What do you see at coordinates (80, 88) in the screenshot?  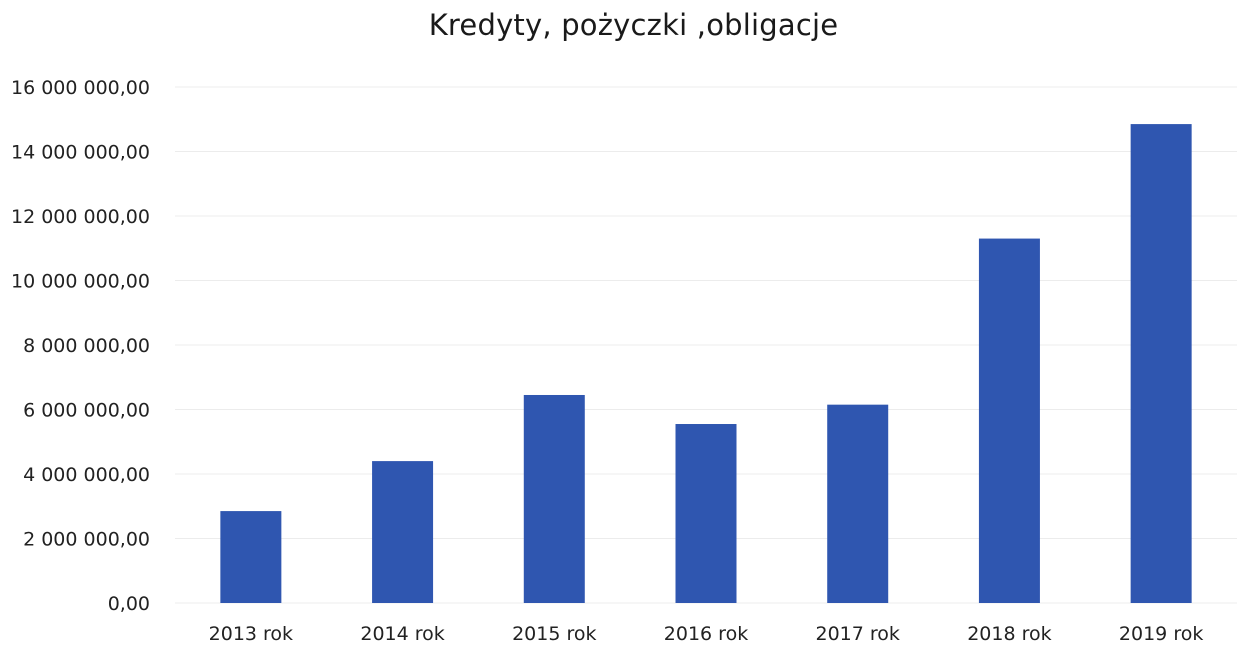 I see `y-tick-label: 16 000 000,00` at bounding box center [80, 88].